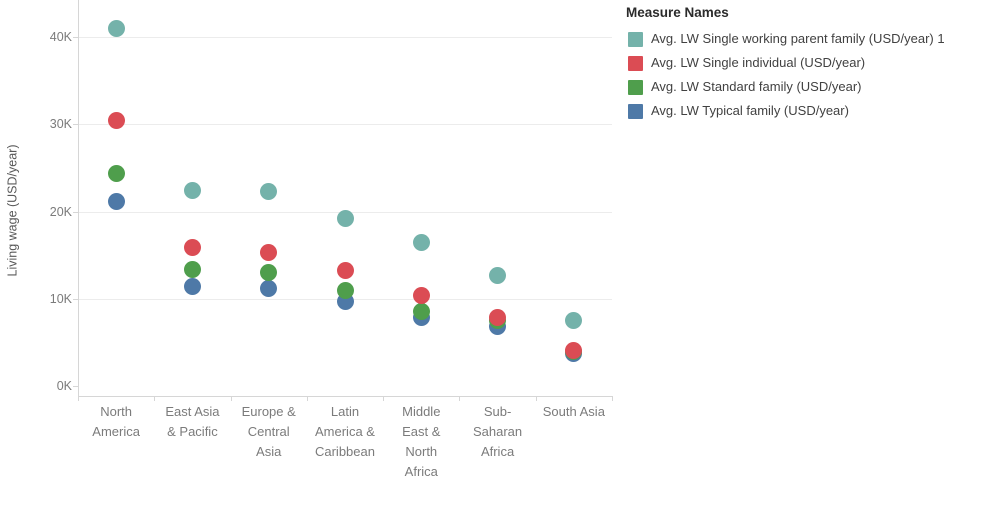  Describe the element at coordinates (421, 441) in the screenshot. I see `category-label: Middle East & North Africa` at that location.